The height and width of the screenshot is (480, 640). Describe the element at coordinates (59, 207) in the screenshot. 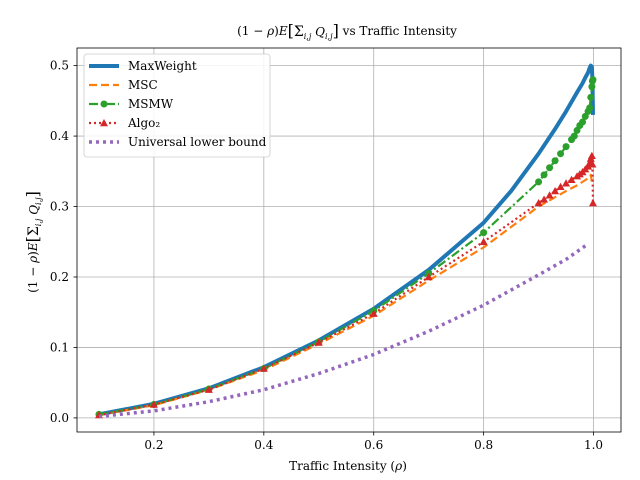

I see `y-tick-label: 0.3` at that location.